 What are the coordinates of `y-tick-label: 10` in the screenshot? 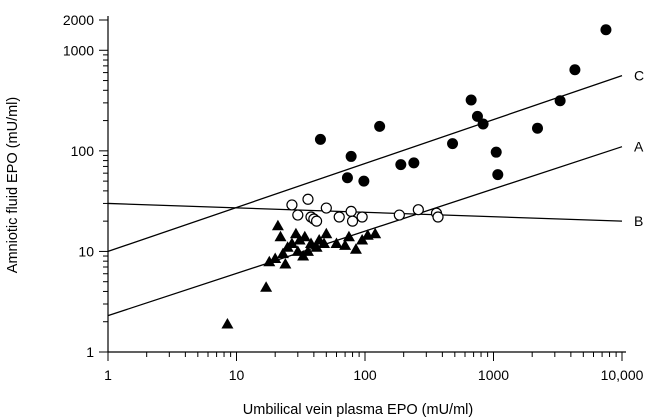 It's located at (86, 251).